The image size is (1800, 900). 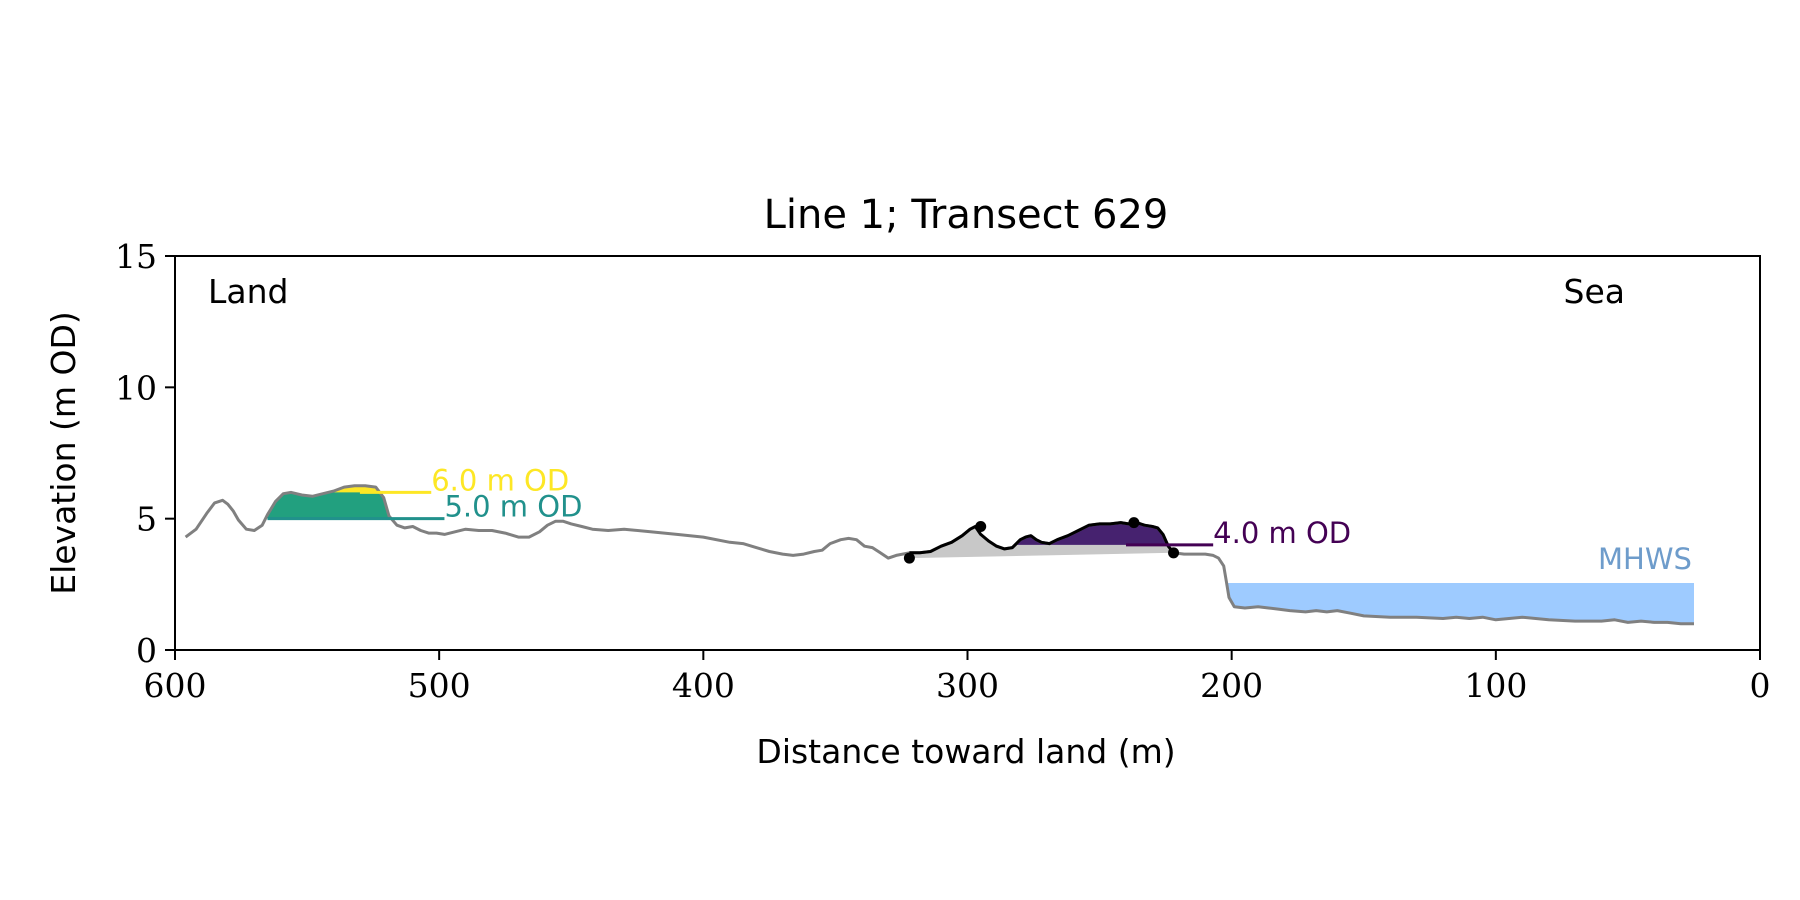 I want to click on y-axis-label: Elevation (m OD), so click(x=63, y=453).